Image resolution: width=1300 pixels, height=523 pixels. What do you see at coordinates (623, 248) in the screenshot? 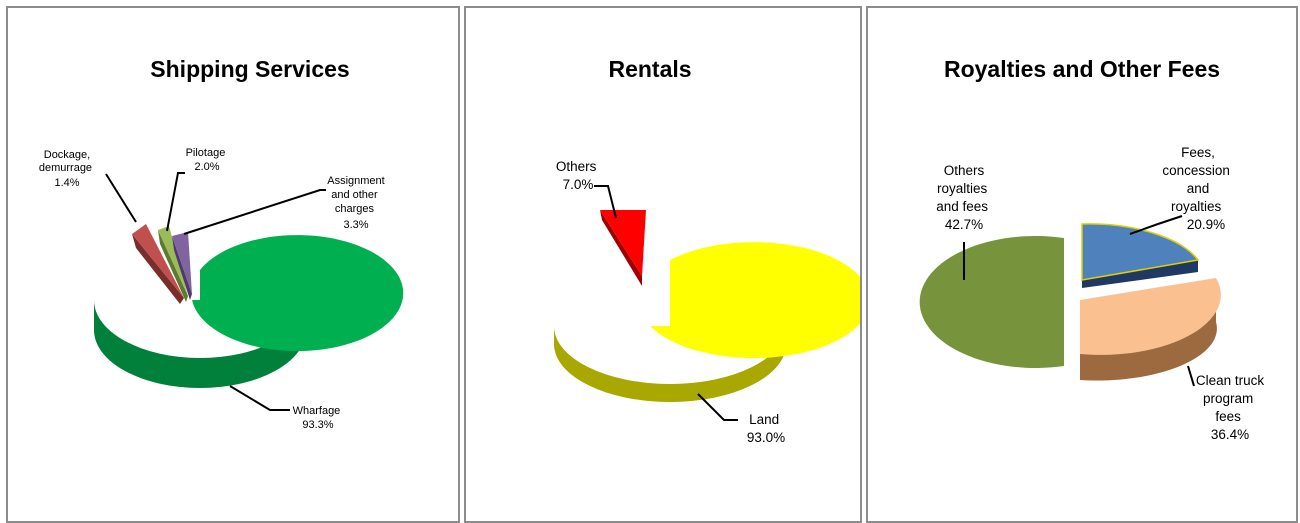
I see `pie-slice-others` at bounding box center [623, 248].